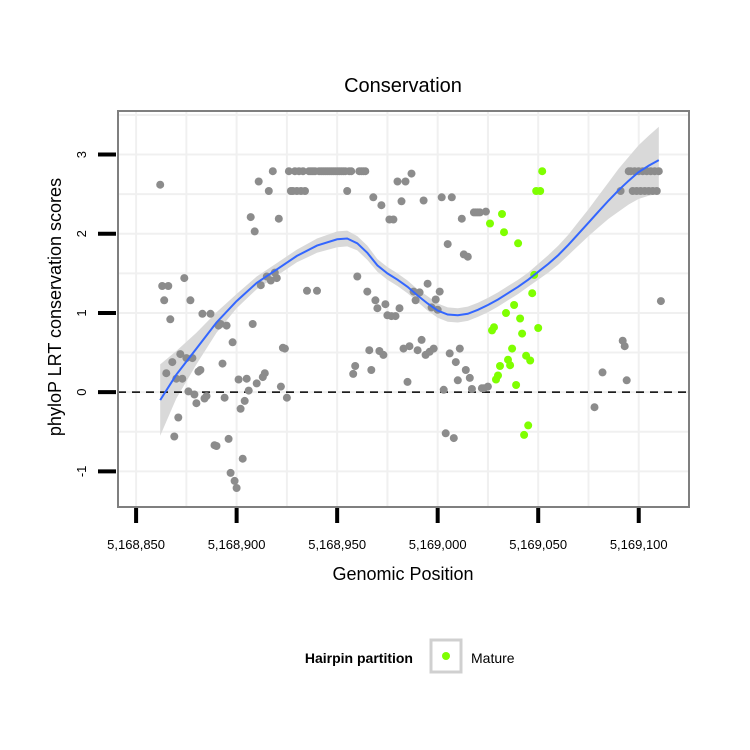 The width and height of the screenshot is (750, 750). I want to click on y-tick-label: 3, so click(81, 154).